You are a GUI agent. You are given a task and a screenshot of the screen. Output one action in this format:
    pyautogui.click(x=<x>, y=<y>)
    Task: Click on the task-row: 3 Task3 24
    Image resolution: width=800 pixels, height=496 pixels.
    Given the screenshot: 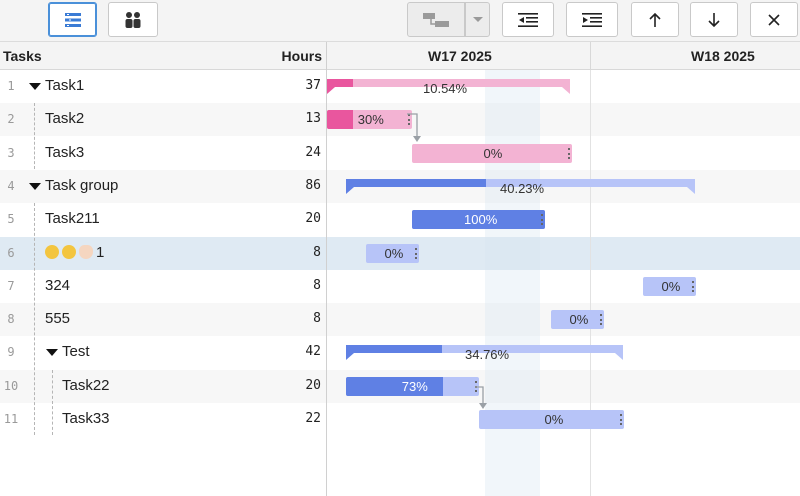 What is the action you would take?
    pyautogui.click(x=400, y=153)
    